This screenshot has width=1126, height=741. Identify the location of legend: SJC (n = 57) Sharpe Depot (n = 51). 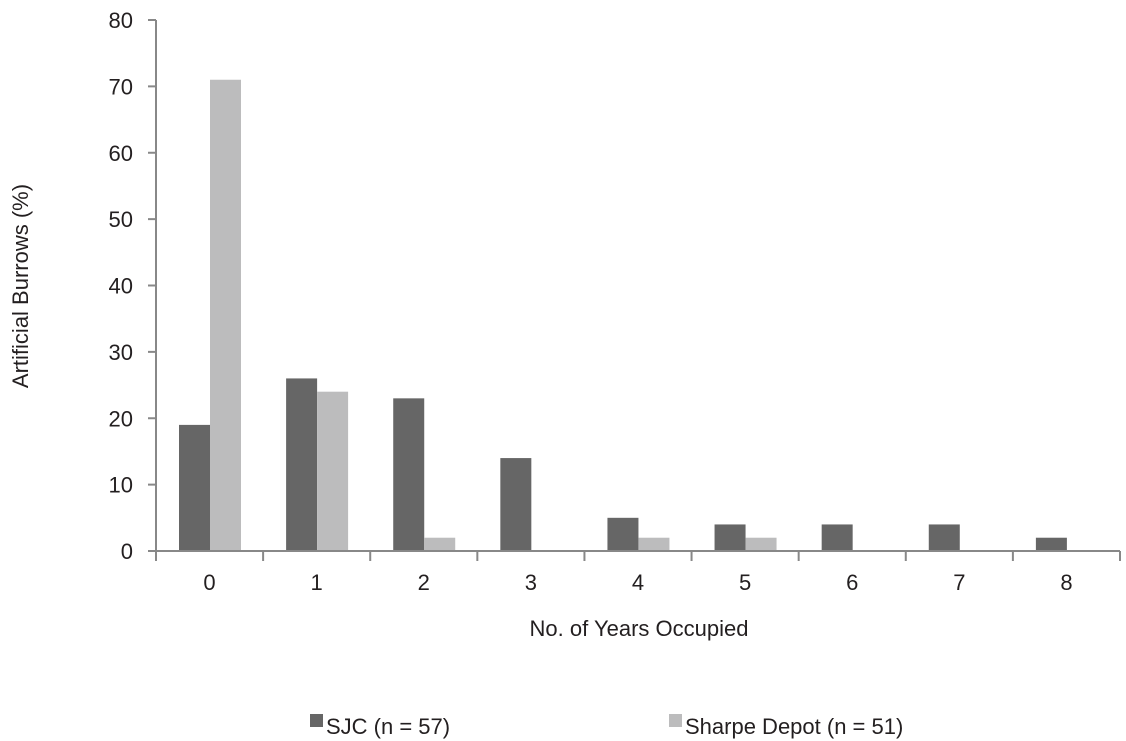
(606, 726).